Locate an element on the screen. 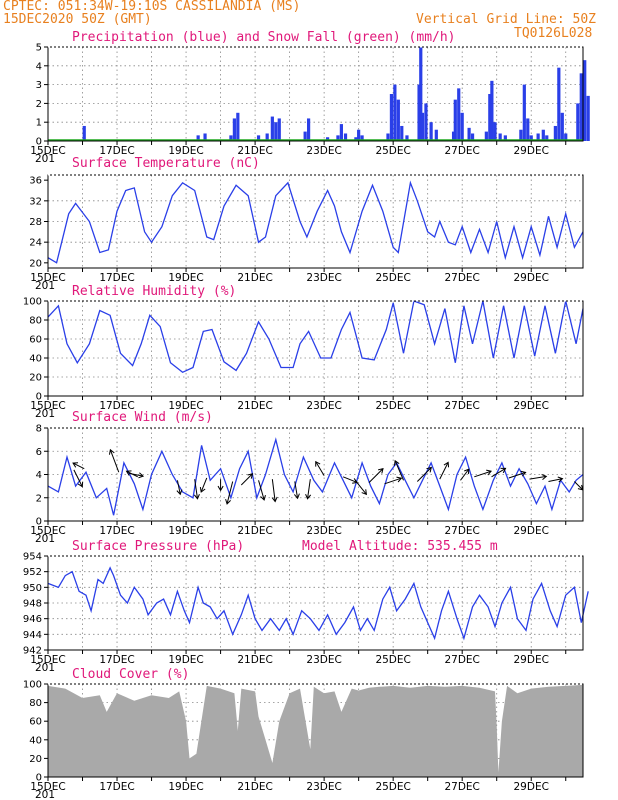 The width and height of the screenshot is (618, 800). y-tick-label: 954 is located at coordinates (32, 557).